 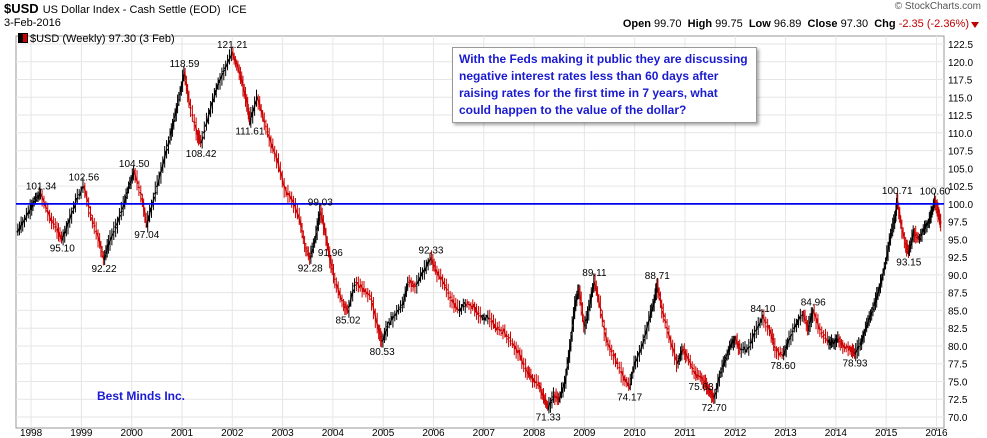 I want to click on pivot-label: 88.71, so click(x=657, y=276).